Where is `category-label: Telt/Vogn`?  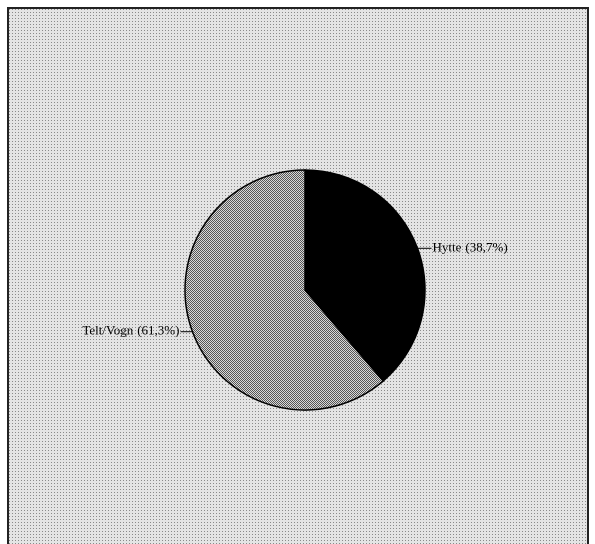 category-label: Telt/Vogn is located at coordinates (107, 330).